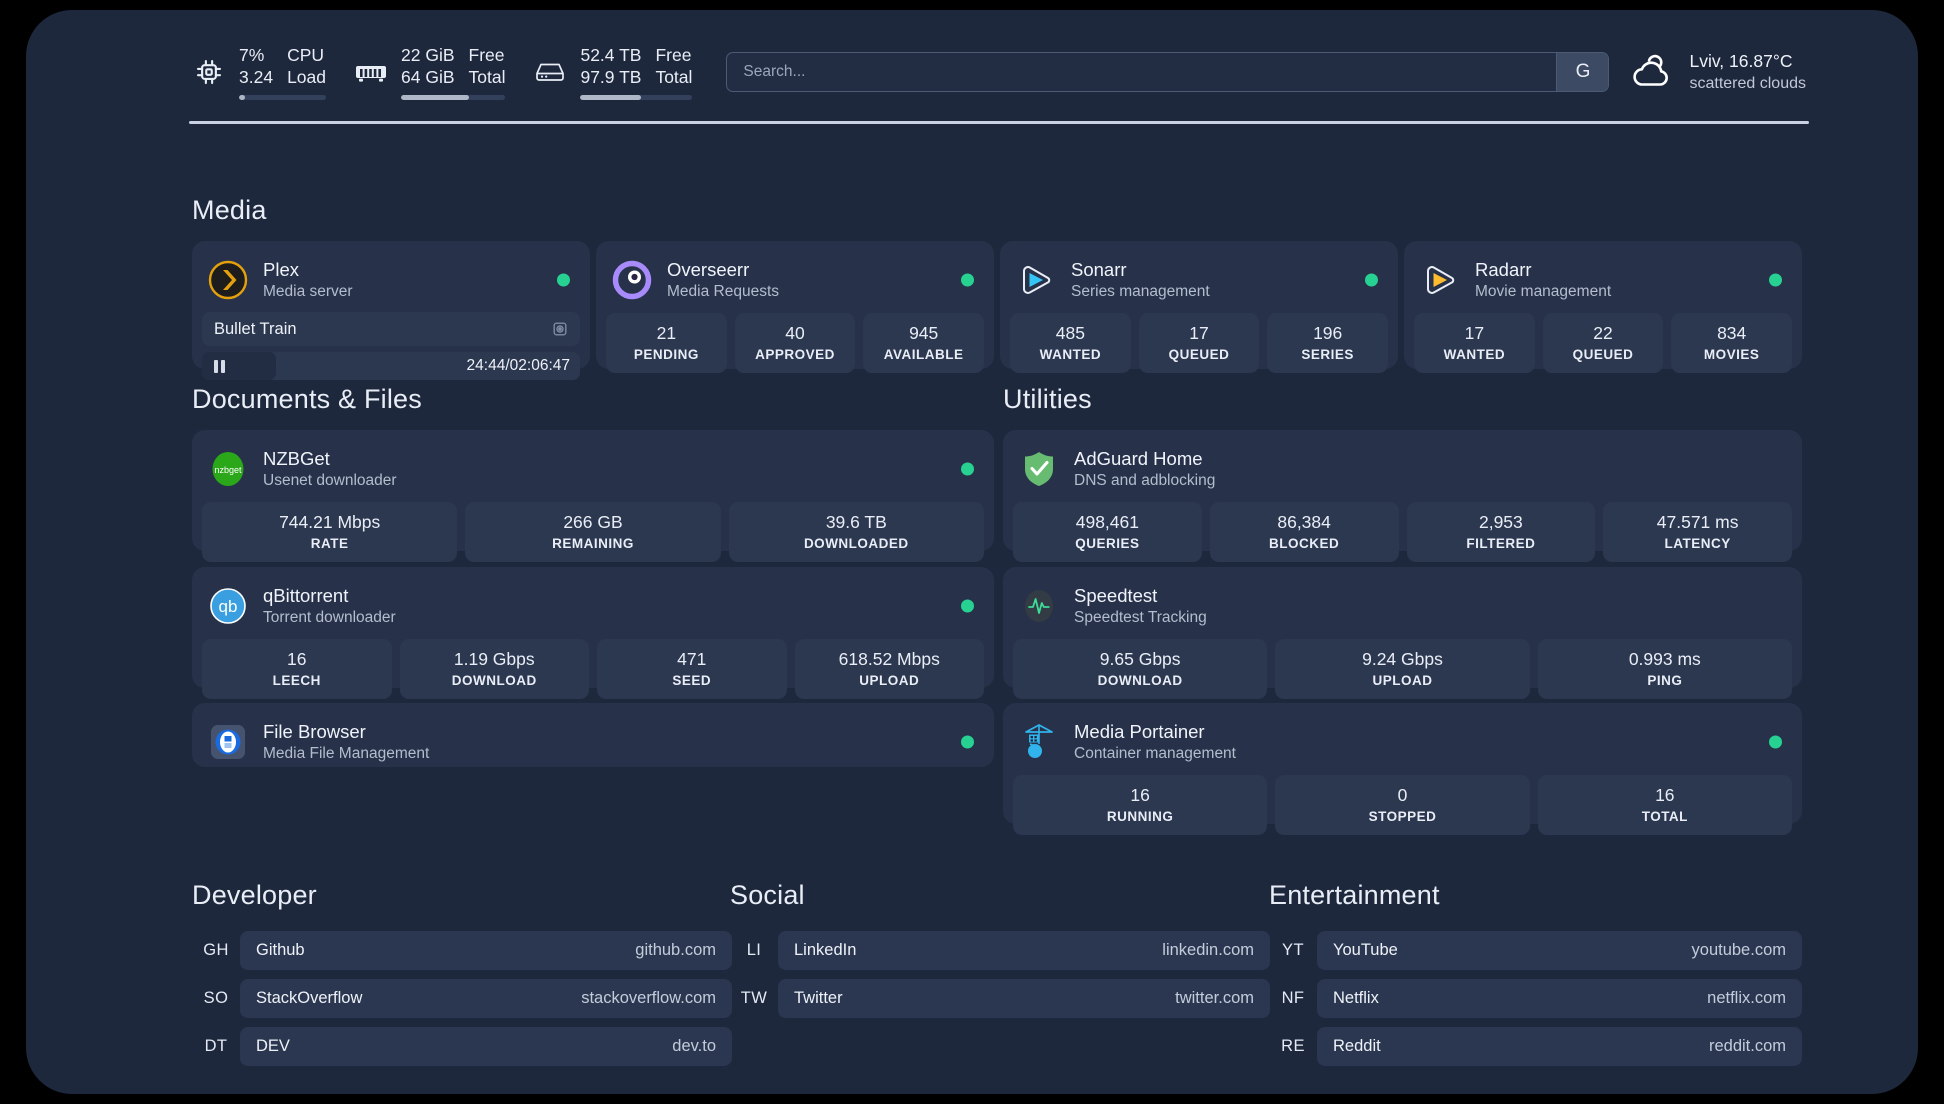 The width and height of the screenshot is (1944, 1104). What do you see at coordinates (1664, 805) in the screenshot?
I see `stat-total: 16 TOTAL` at bounding box center [1664, 805].